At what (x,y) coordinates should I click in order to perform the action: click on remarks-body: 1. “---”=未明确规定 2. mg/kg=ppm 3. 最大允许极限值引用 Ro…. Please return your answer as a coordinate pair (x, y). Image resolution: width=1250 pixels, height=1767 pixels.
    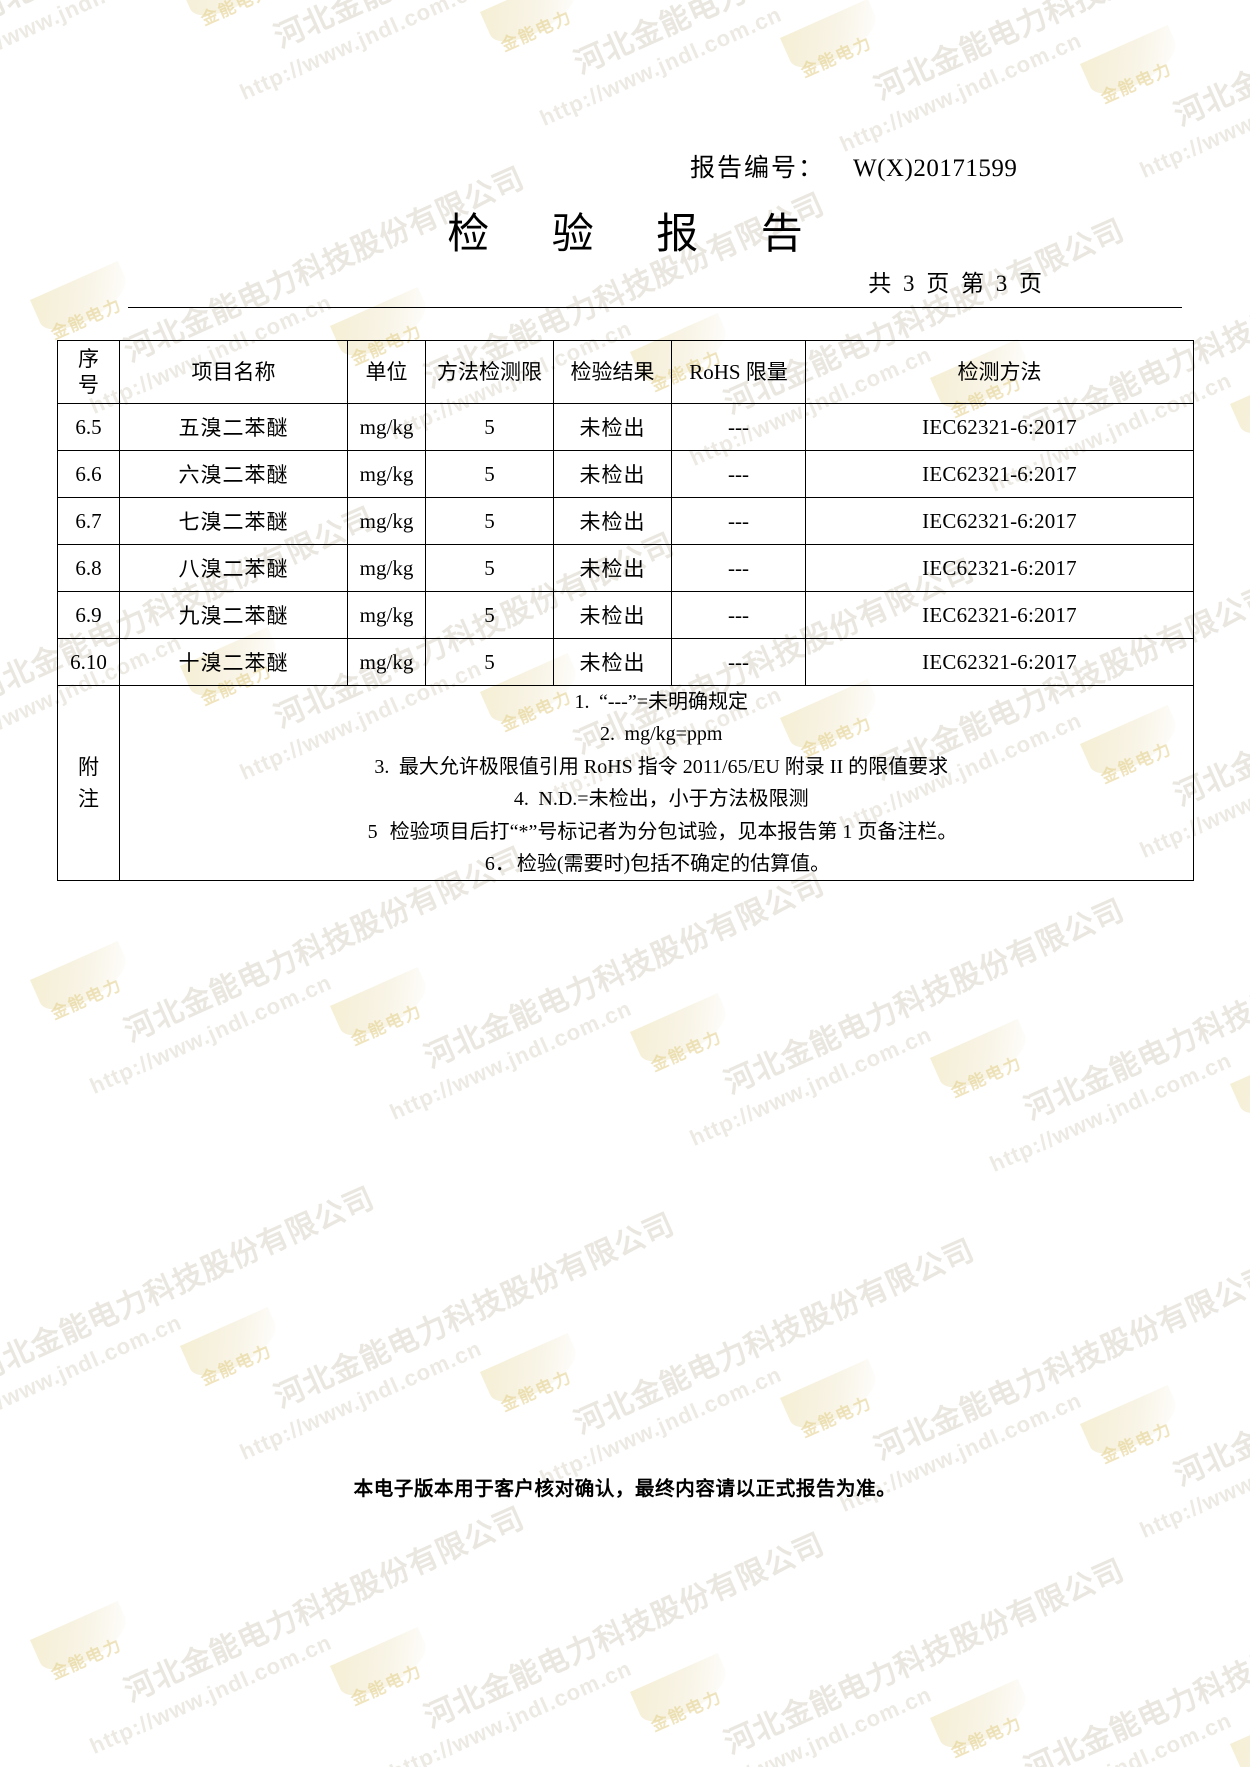
    Looking at the image, I should click on (656, 783).